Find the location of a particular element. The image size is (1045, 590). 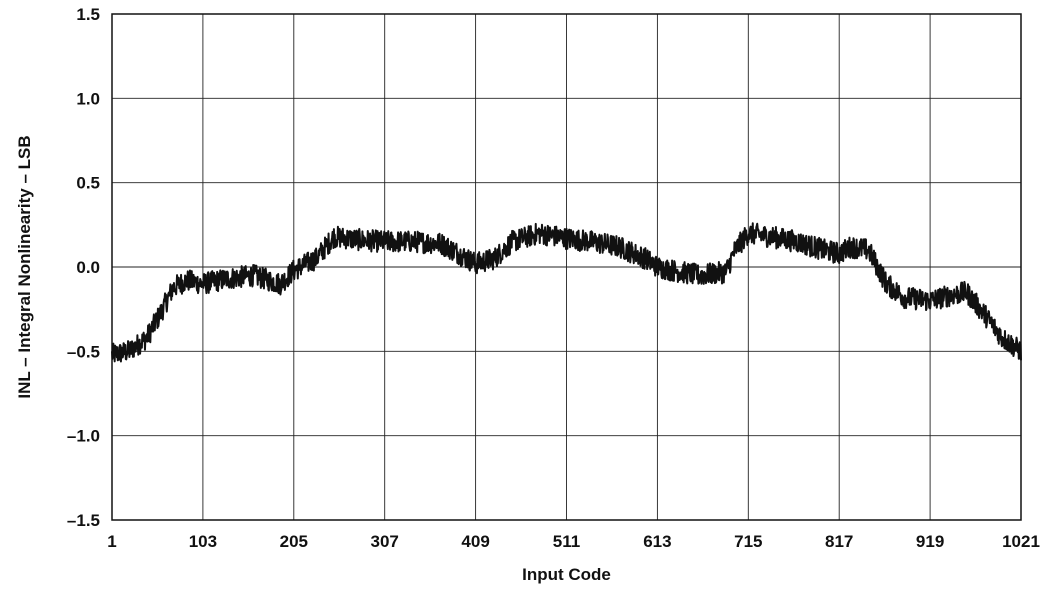

x-tick-label: 511 is located at coordinates (566, 541).